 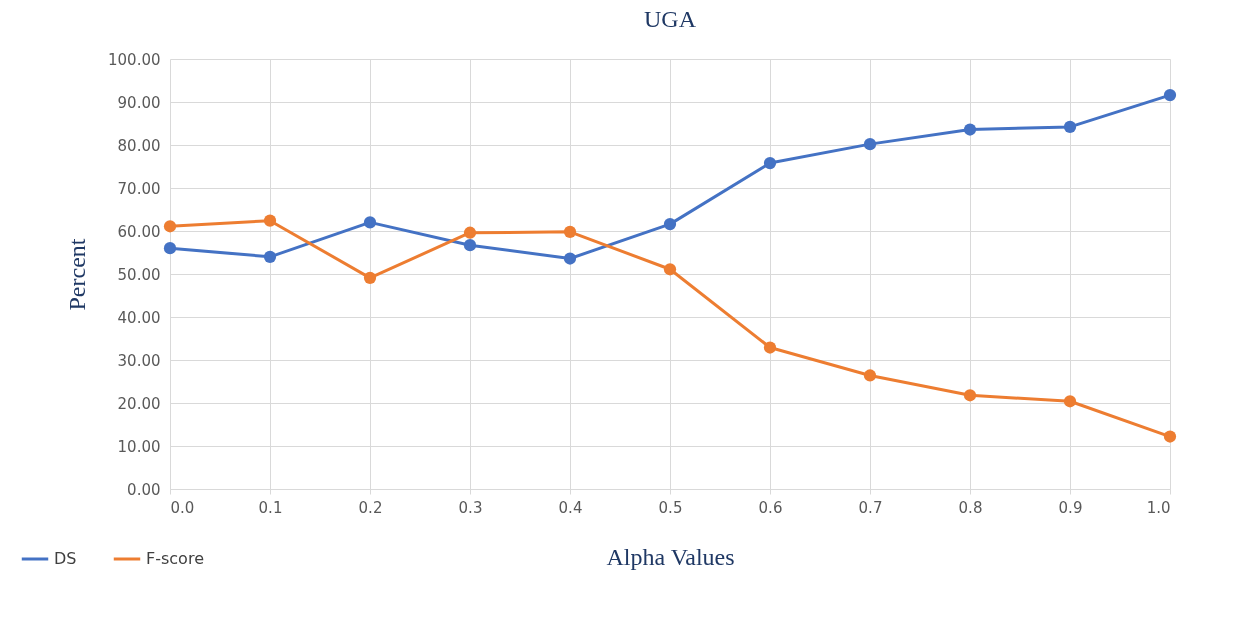 I want to click on chart-title: UGA, so click(x=670, y=19).